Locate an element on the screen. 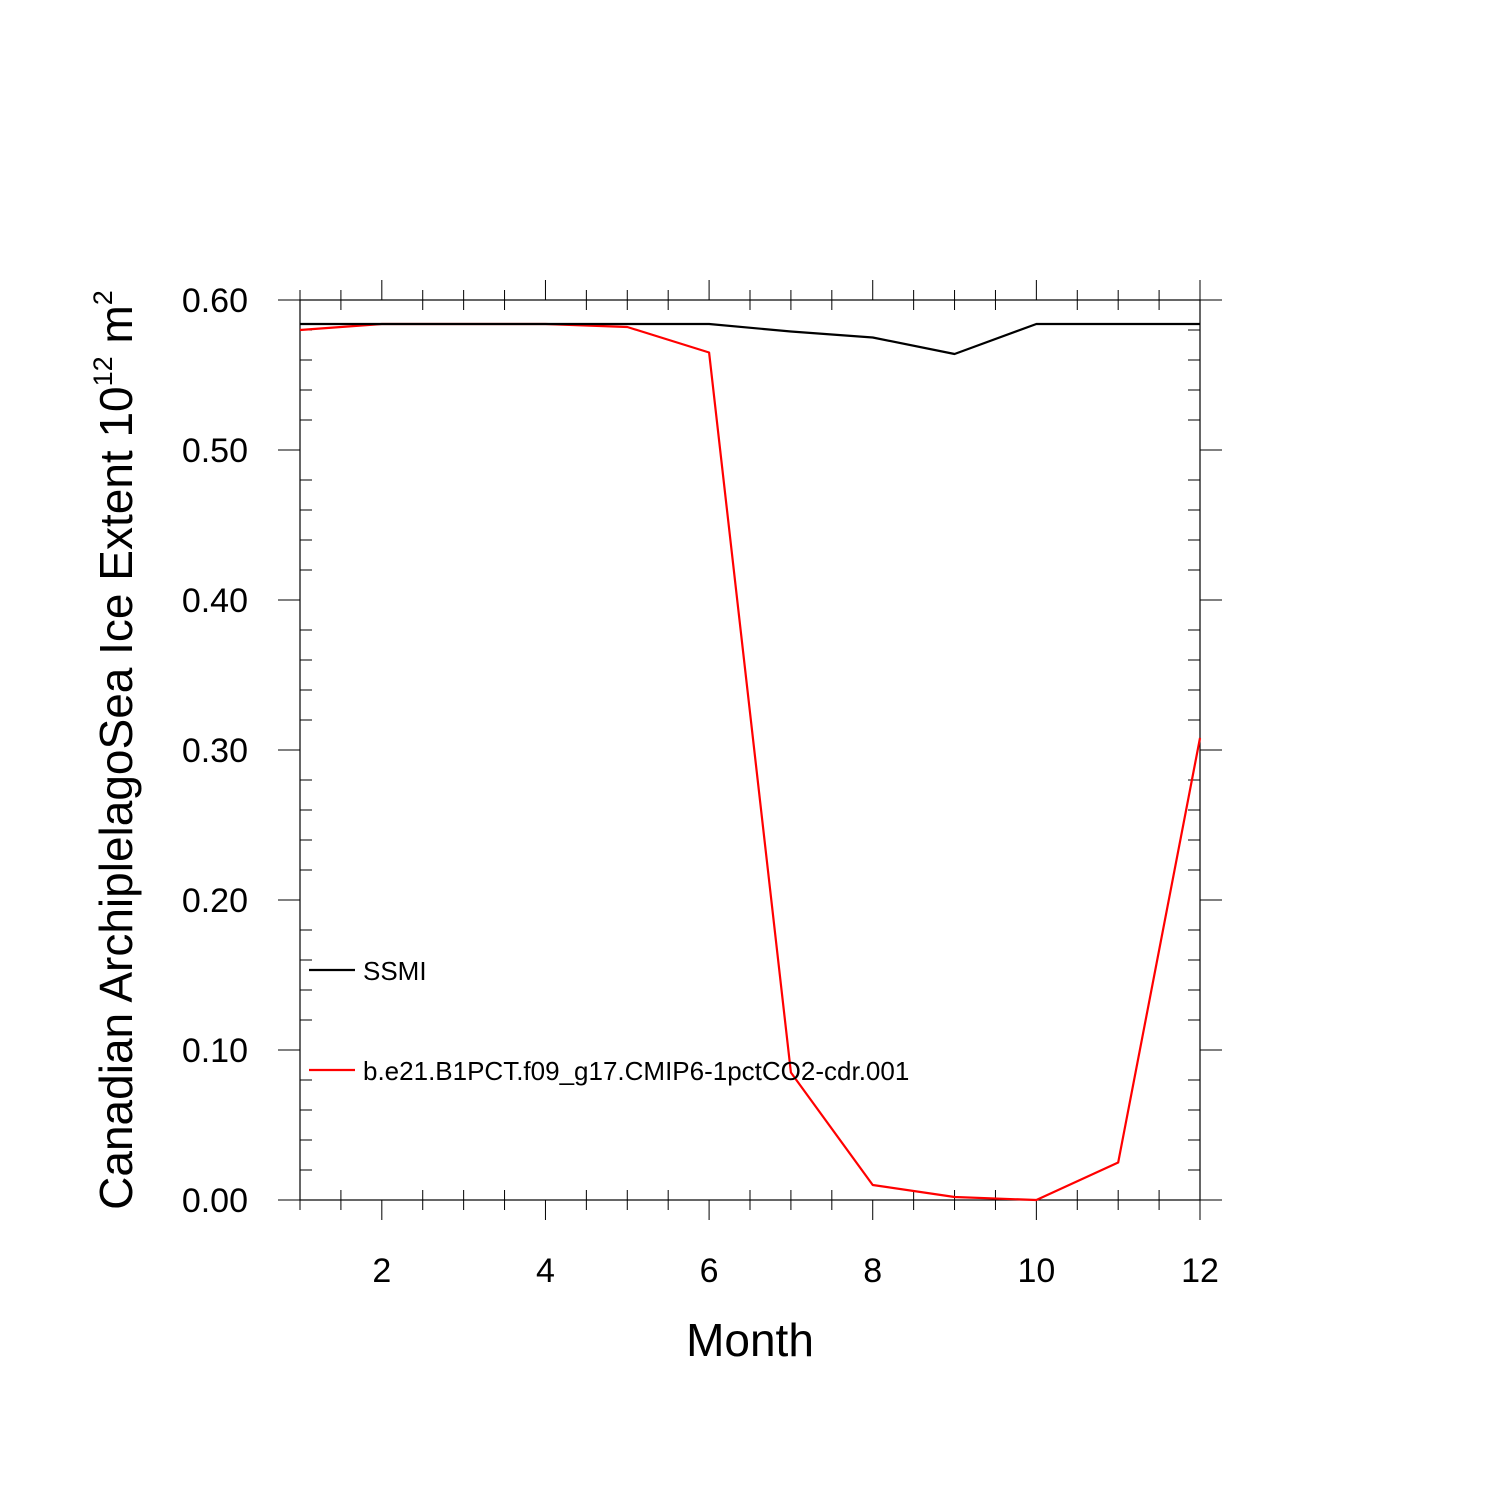  x-tick-label: 2 is located at coordinates (381, 1271).